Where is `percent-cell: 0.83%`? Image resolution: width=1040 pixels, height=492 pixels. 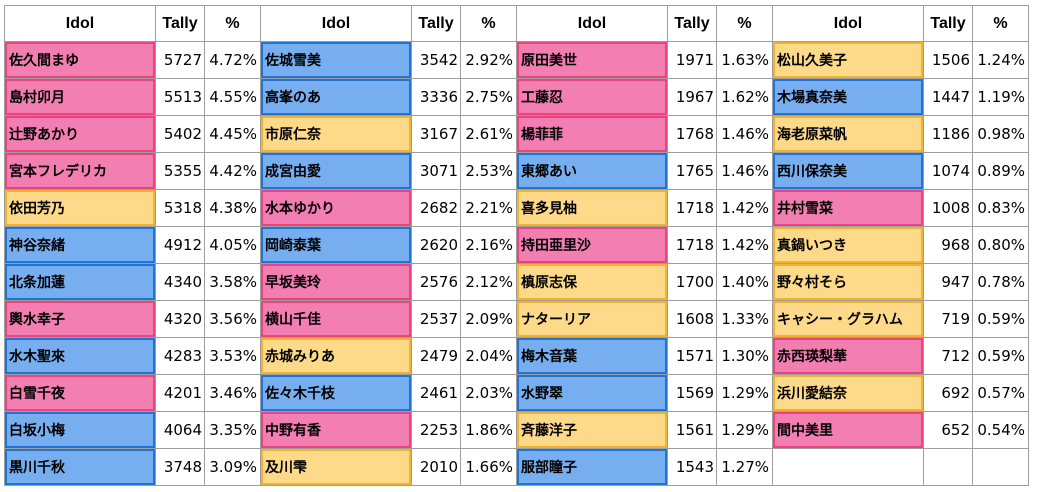 percent-cell: 0.83% is located at coordinates (1000, 208).